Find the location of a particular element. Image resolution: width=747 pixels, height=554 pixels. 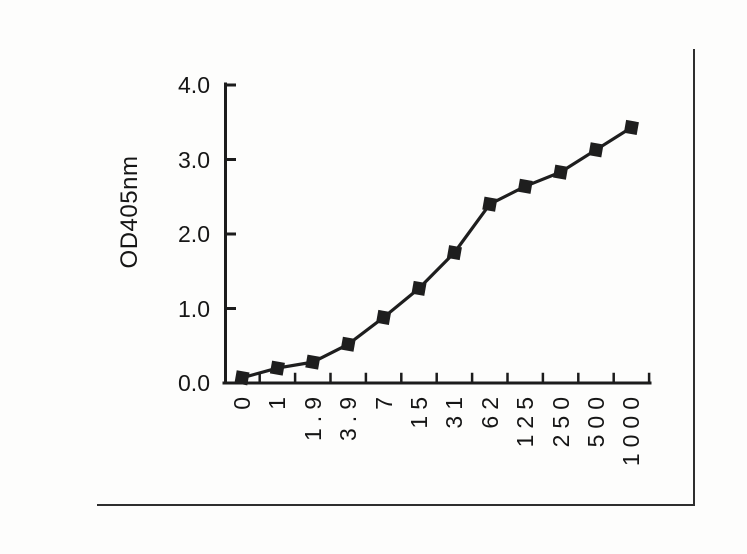

x-tick-label: 1000 is located at coordinates (631, 429).